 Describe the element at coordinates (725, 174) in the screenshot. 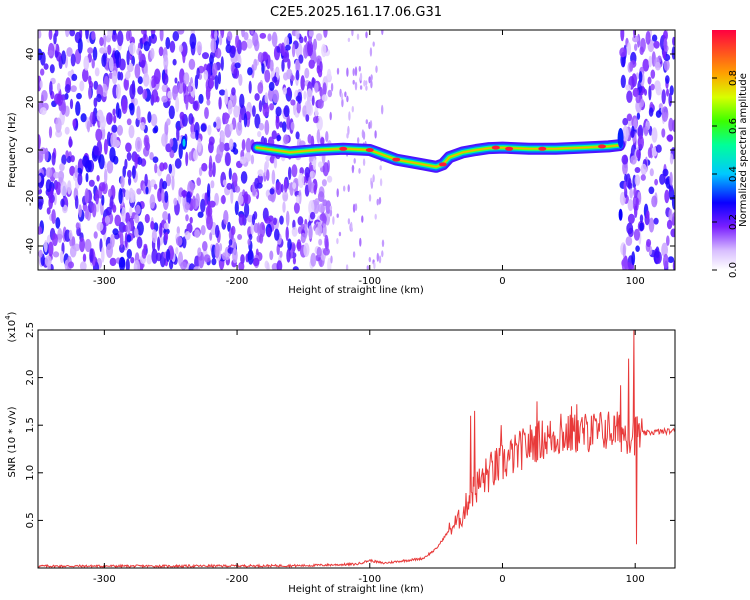

I see `colorbar-ticks: 0.0 0.2 0.4 0.6 0.8` at that location.